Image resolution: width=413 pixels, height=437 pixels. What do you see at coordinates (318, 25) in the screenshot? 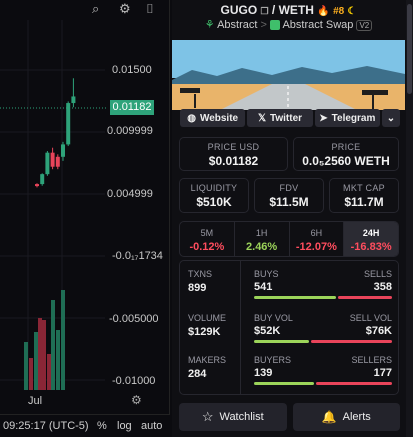
I see `dex-name: Abstract Swap` at bounding box center [318, 25].